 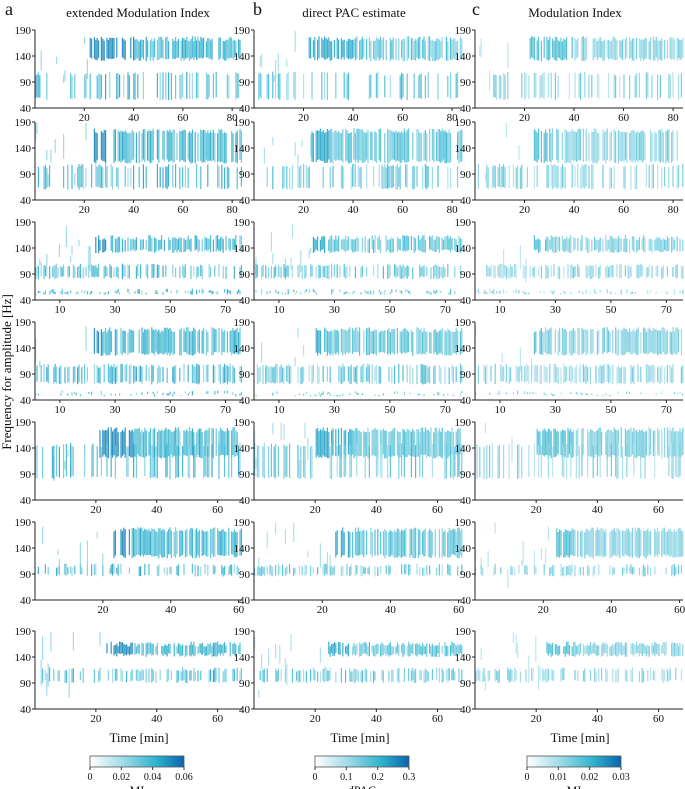 I want to click on y-tick-label: 140, so click(x=23, y=249).